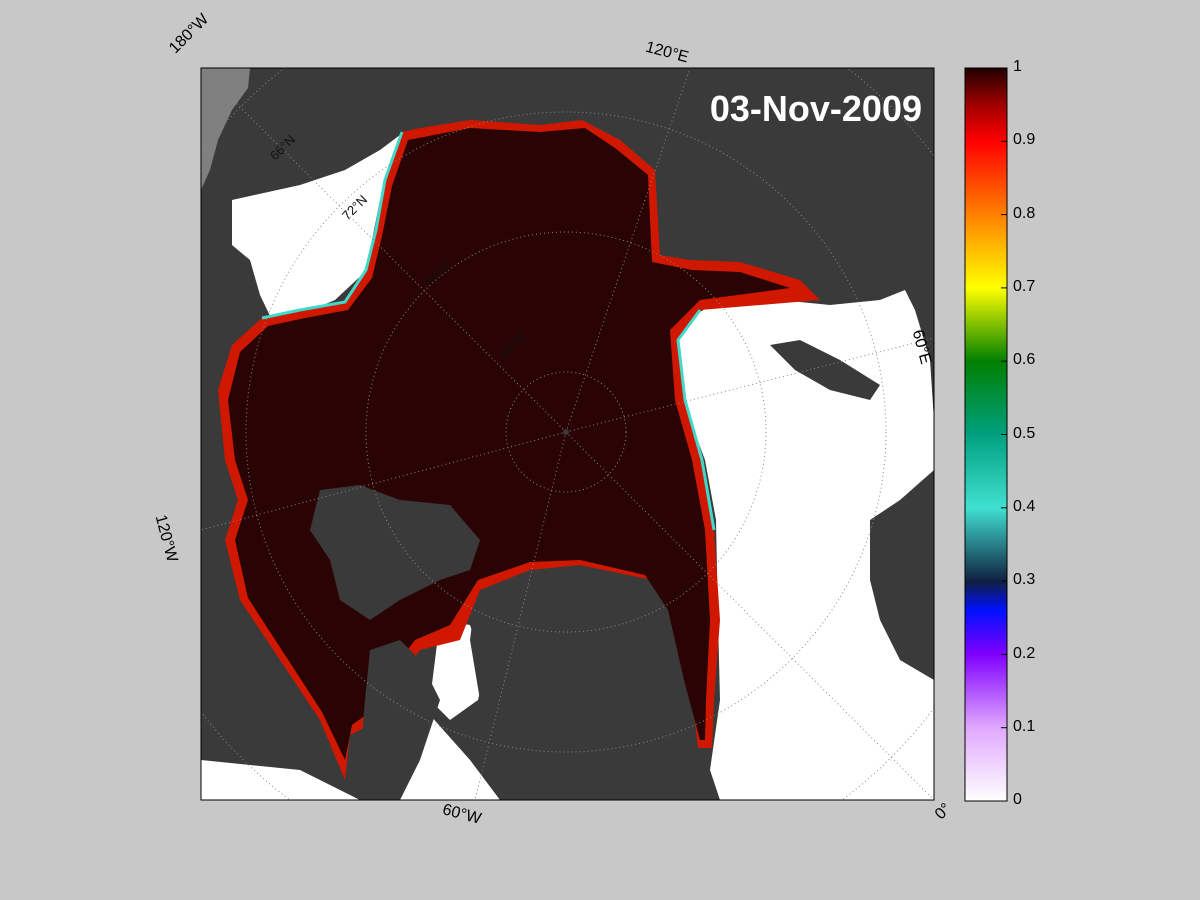  I want to click on colorbar-tick-label: 0.9, so click(1024, 139).